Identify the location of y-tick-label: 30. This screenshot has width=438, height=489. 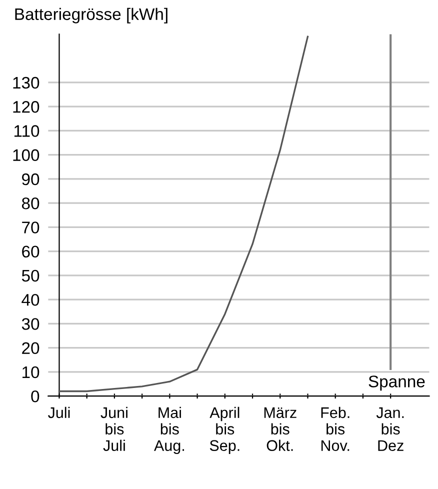
(31, 324).